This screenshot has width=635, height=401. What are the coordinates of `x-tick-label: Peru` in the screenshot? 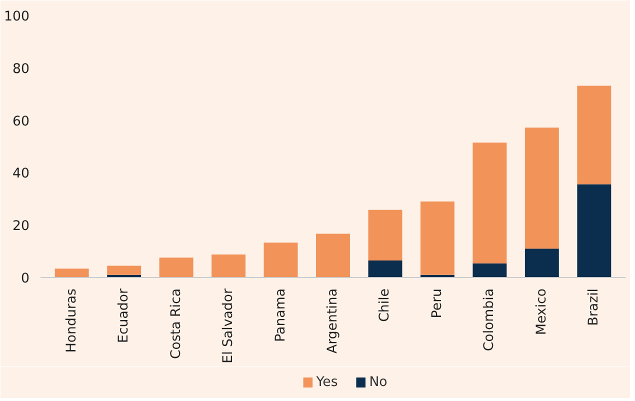 It's located at (437, 303).